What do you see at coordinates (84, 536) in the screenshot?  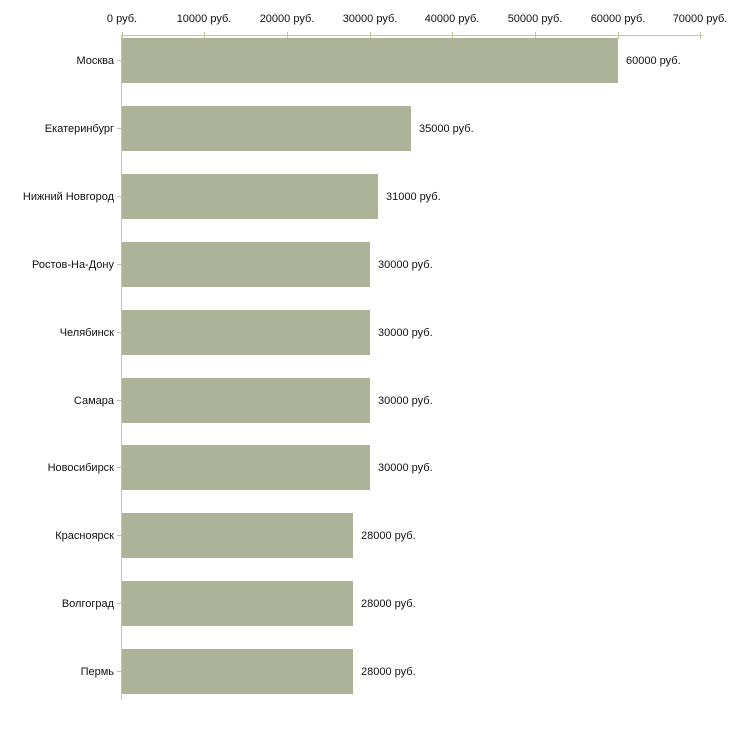 I see `category-label: Красноярск` at bounding box center [84, 536].